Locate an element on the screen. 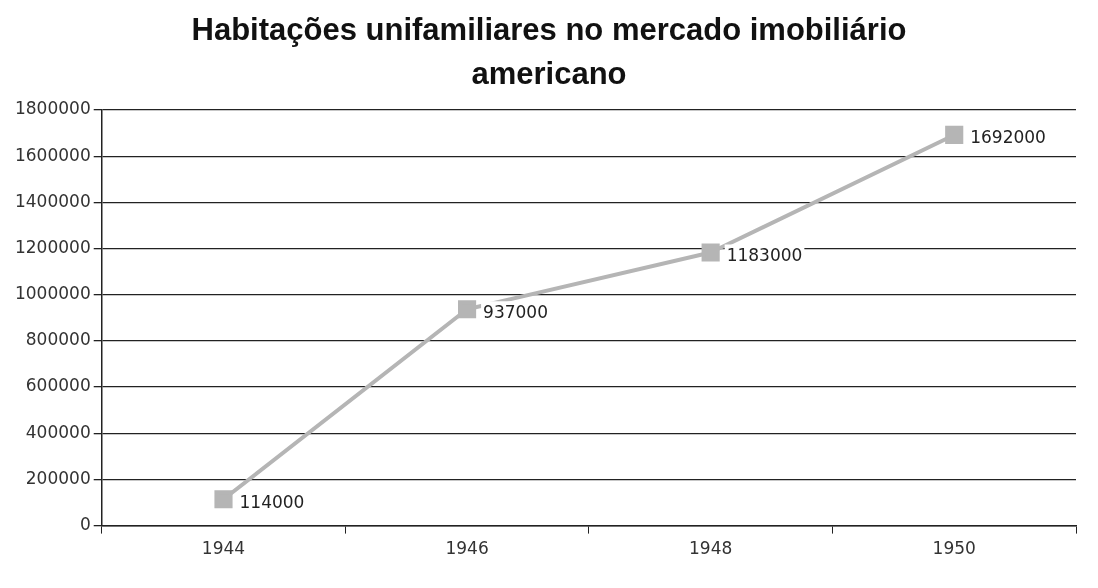  data-label: 1692000 is located at coordinates (1008, 137).